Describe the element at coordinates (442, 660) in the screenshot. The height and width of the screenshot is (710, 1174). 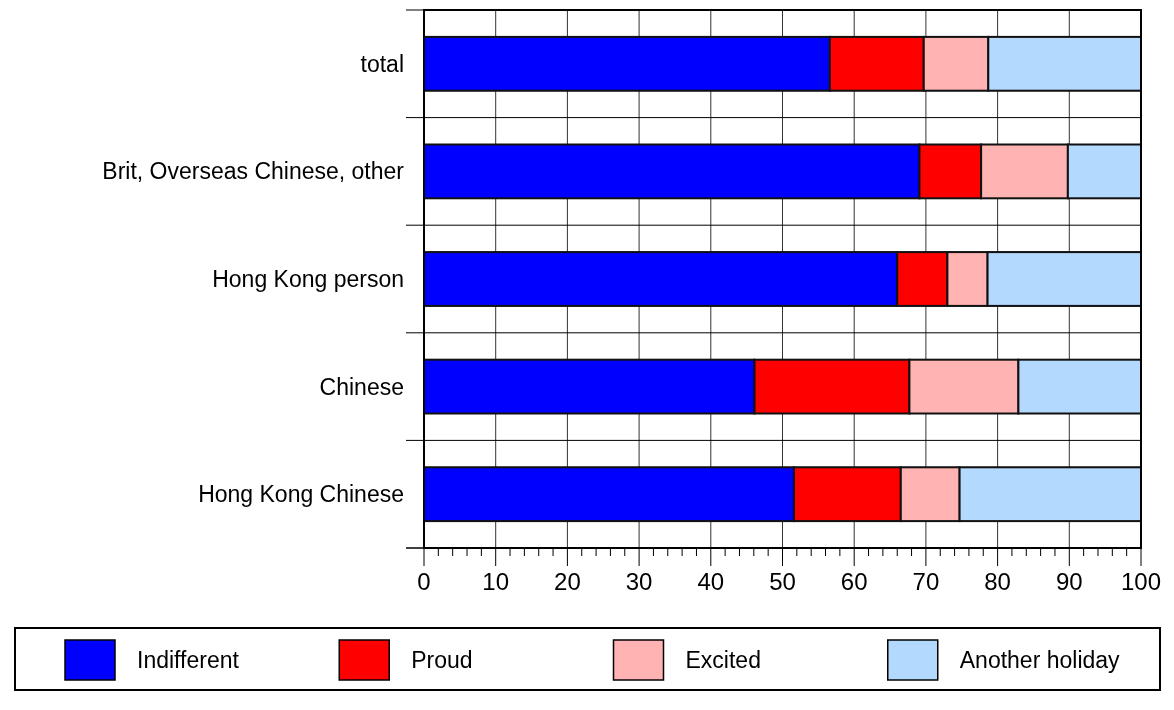
I see `legend-label: Proud` at that location.